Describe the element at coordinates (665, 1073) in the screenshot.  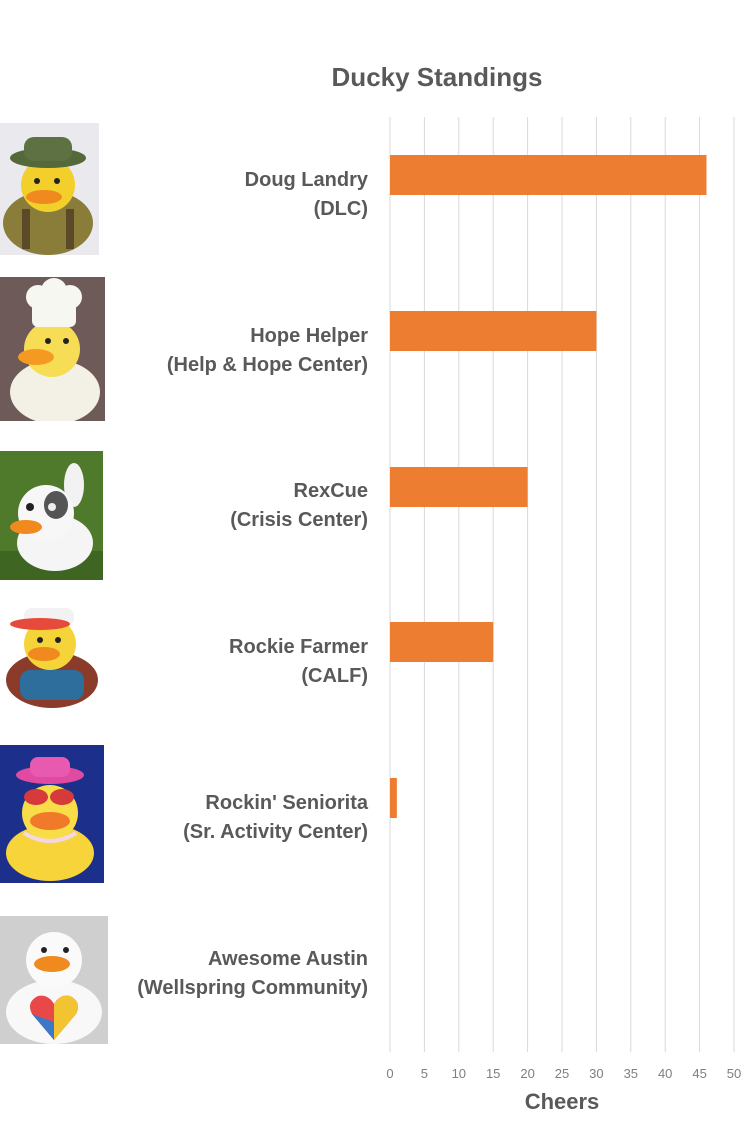
I see `x-tick-label: 40` at that location.